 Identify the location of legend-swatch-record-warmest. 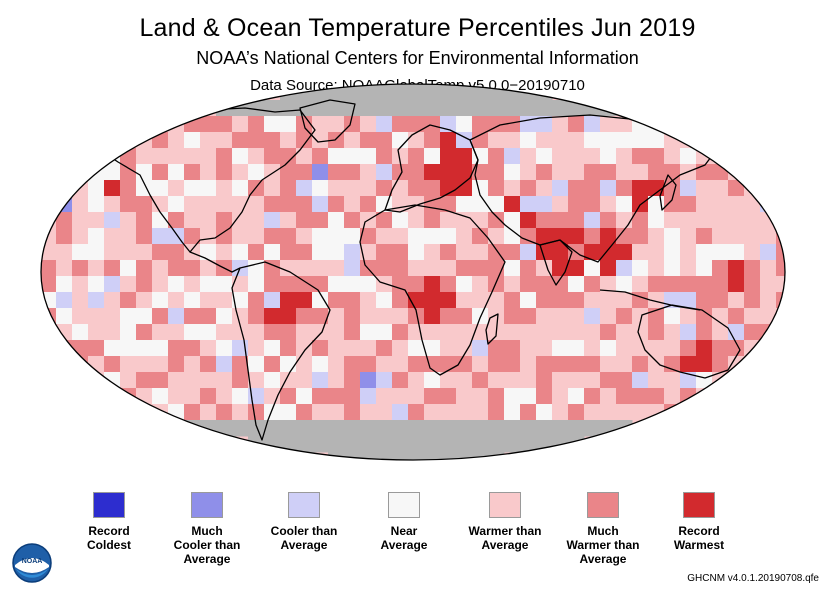
(699, 505).